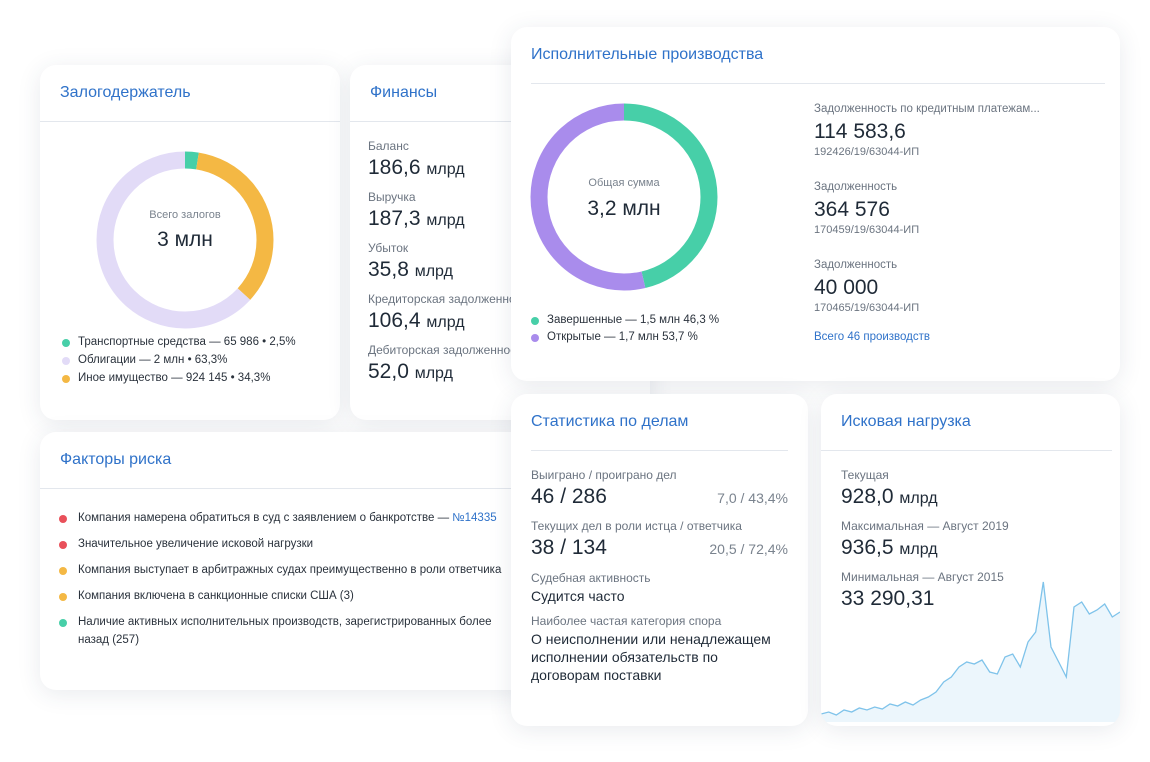  I want to click on card-title: Финансы, so click(404, 92).